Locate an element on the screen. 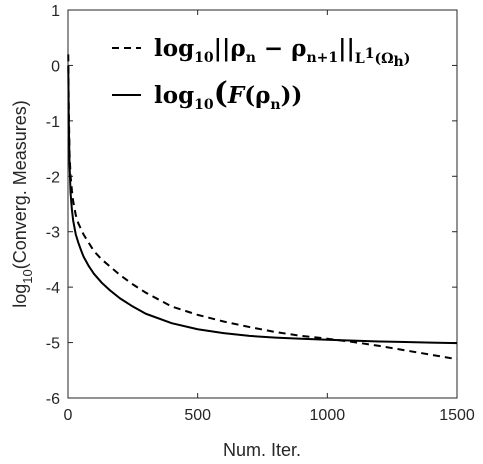  y-tick-label: -6 is located at coordinates (53, 399).